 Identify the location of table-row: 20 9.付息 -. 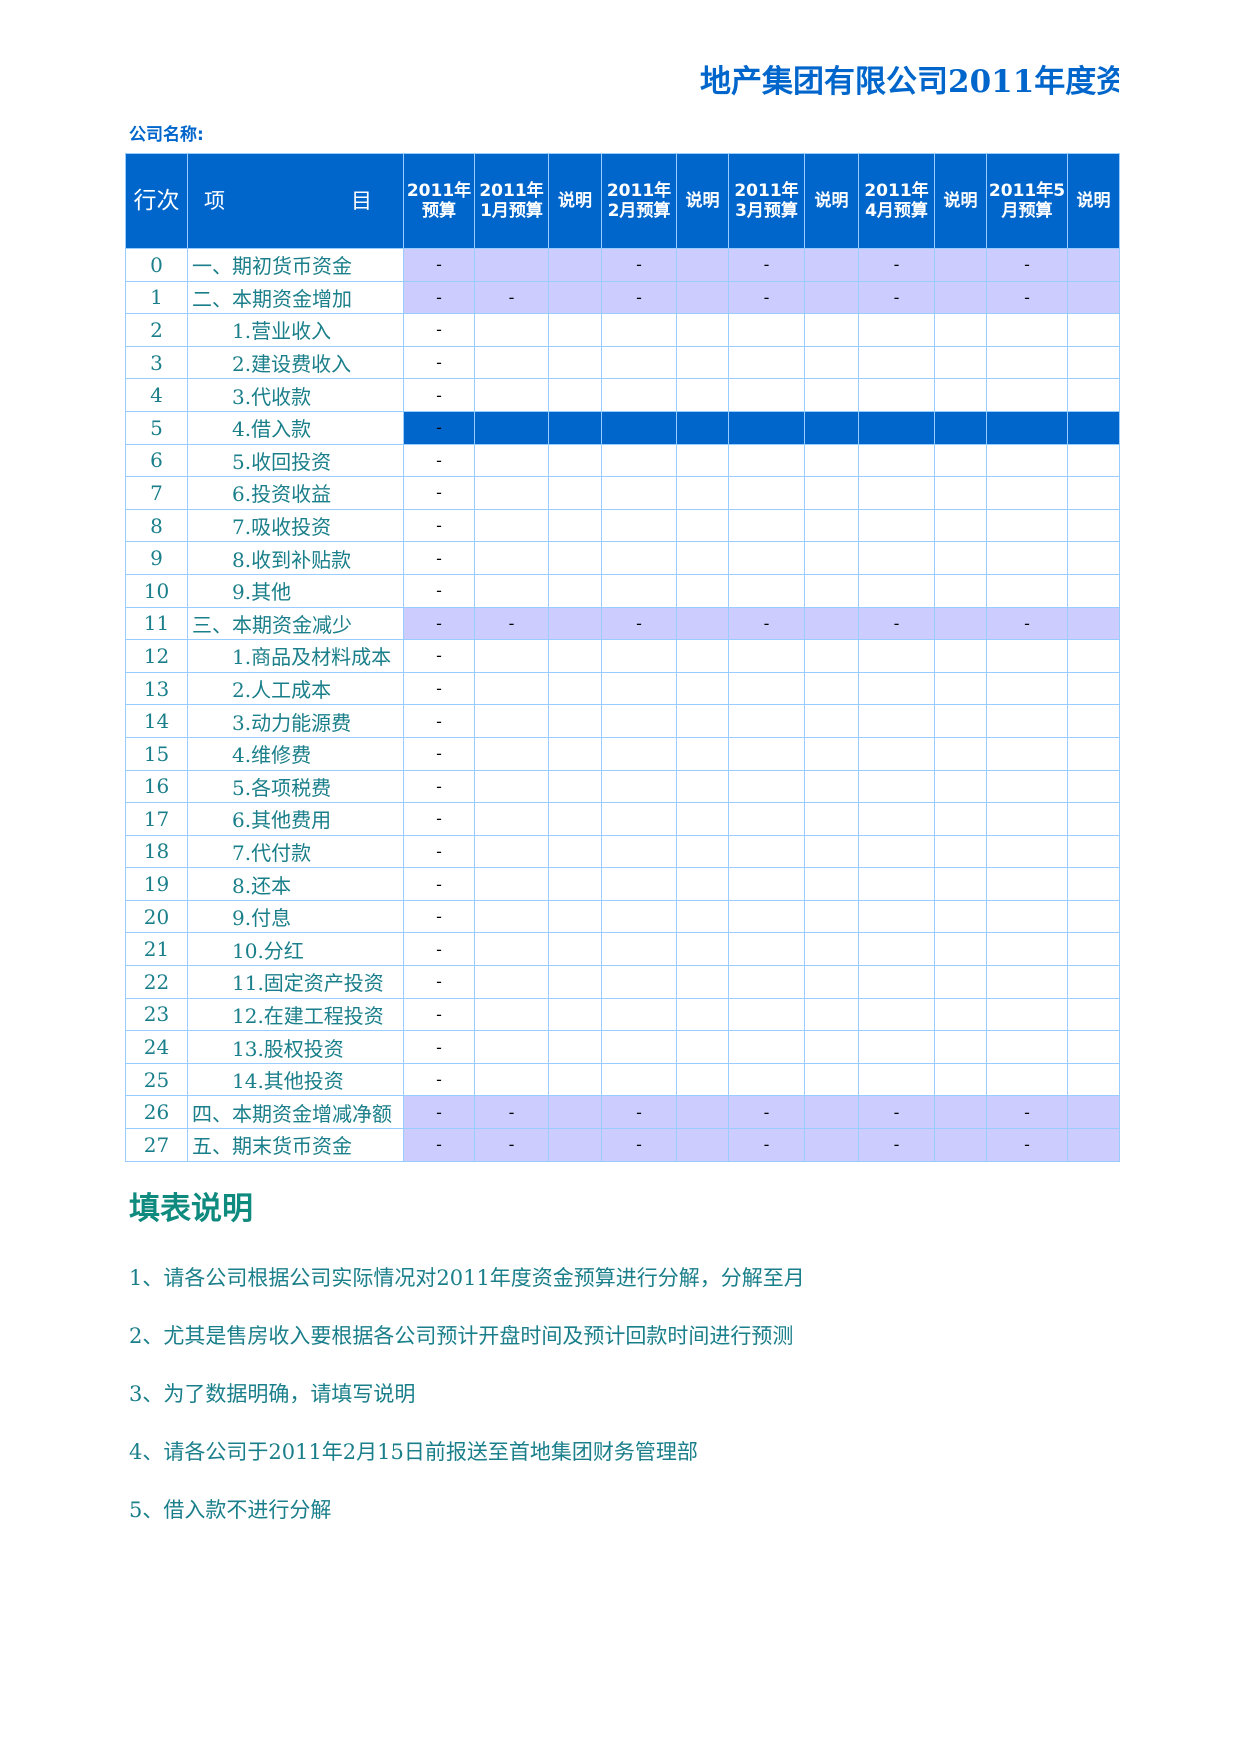
(622, 916).